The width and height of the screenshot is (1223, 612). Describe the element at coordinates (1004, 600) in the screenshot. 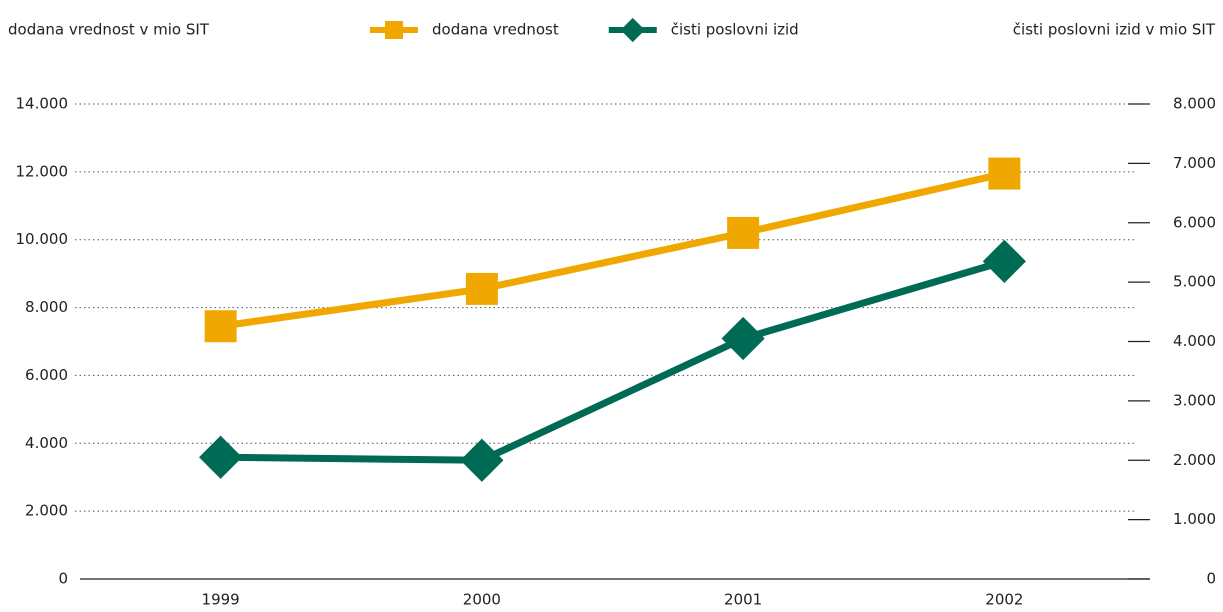

I see `x-tick-label: 2002` at that location.